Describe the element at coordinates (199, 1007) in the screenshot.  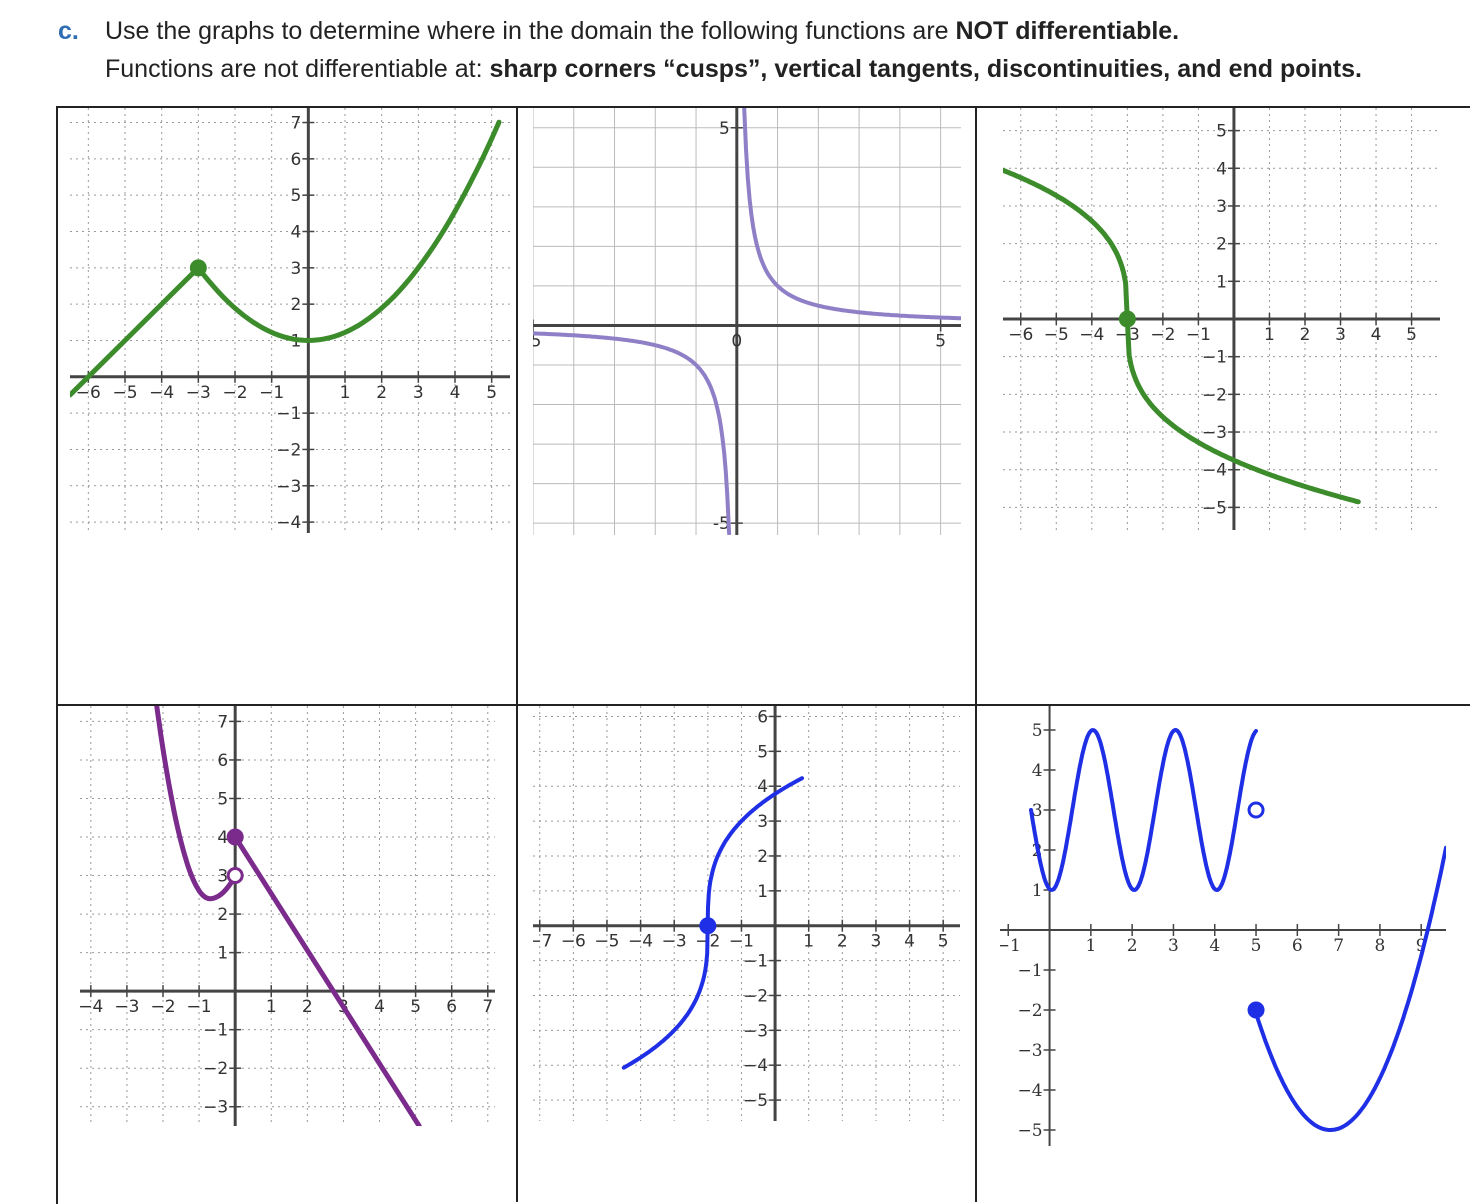
I see `x-tick-label: −1` at that location.